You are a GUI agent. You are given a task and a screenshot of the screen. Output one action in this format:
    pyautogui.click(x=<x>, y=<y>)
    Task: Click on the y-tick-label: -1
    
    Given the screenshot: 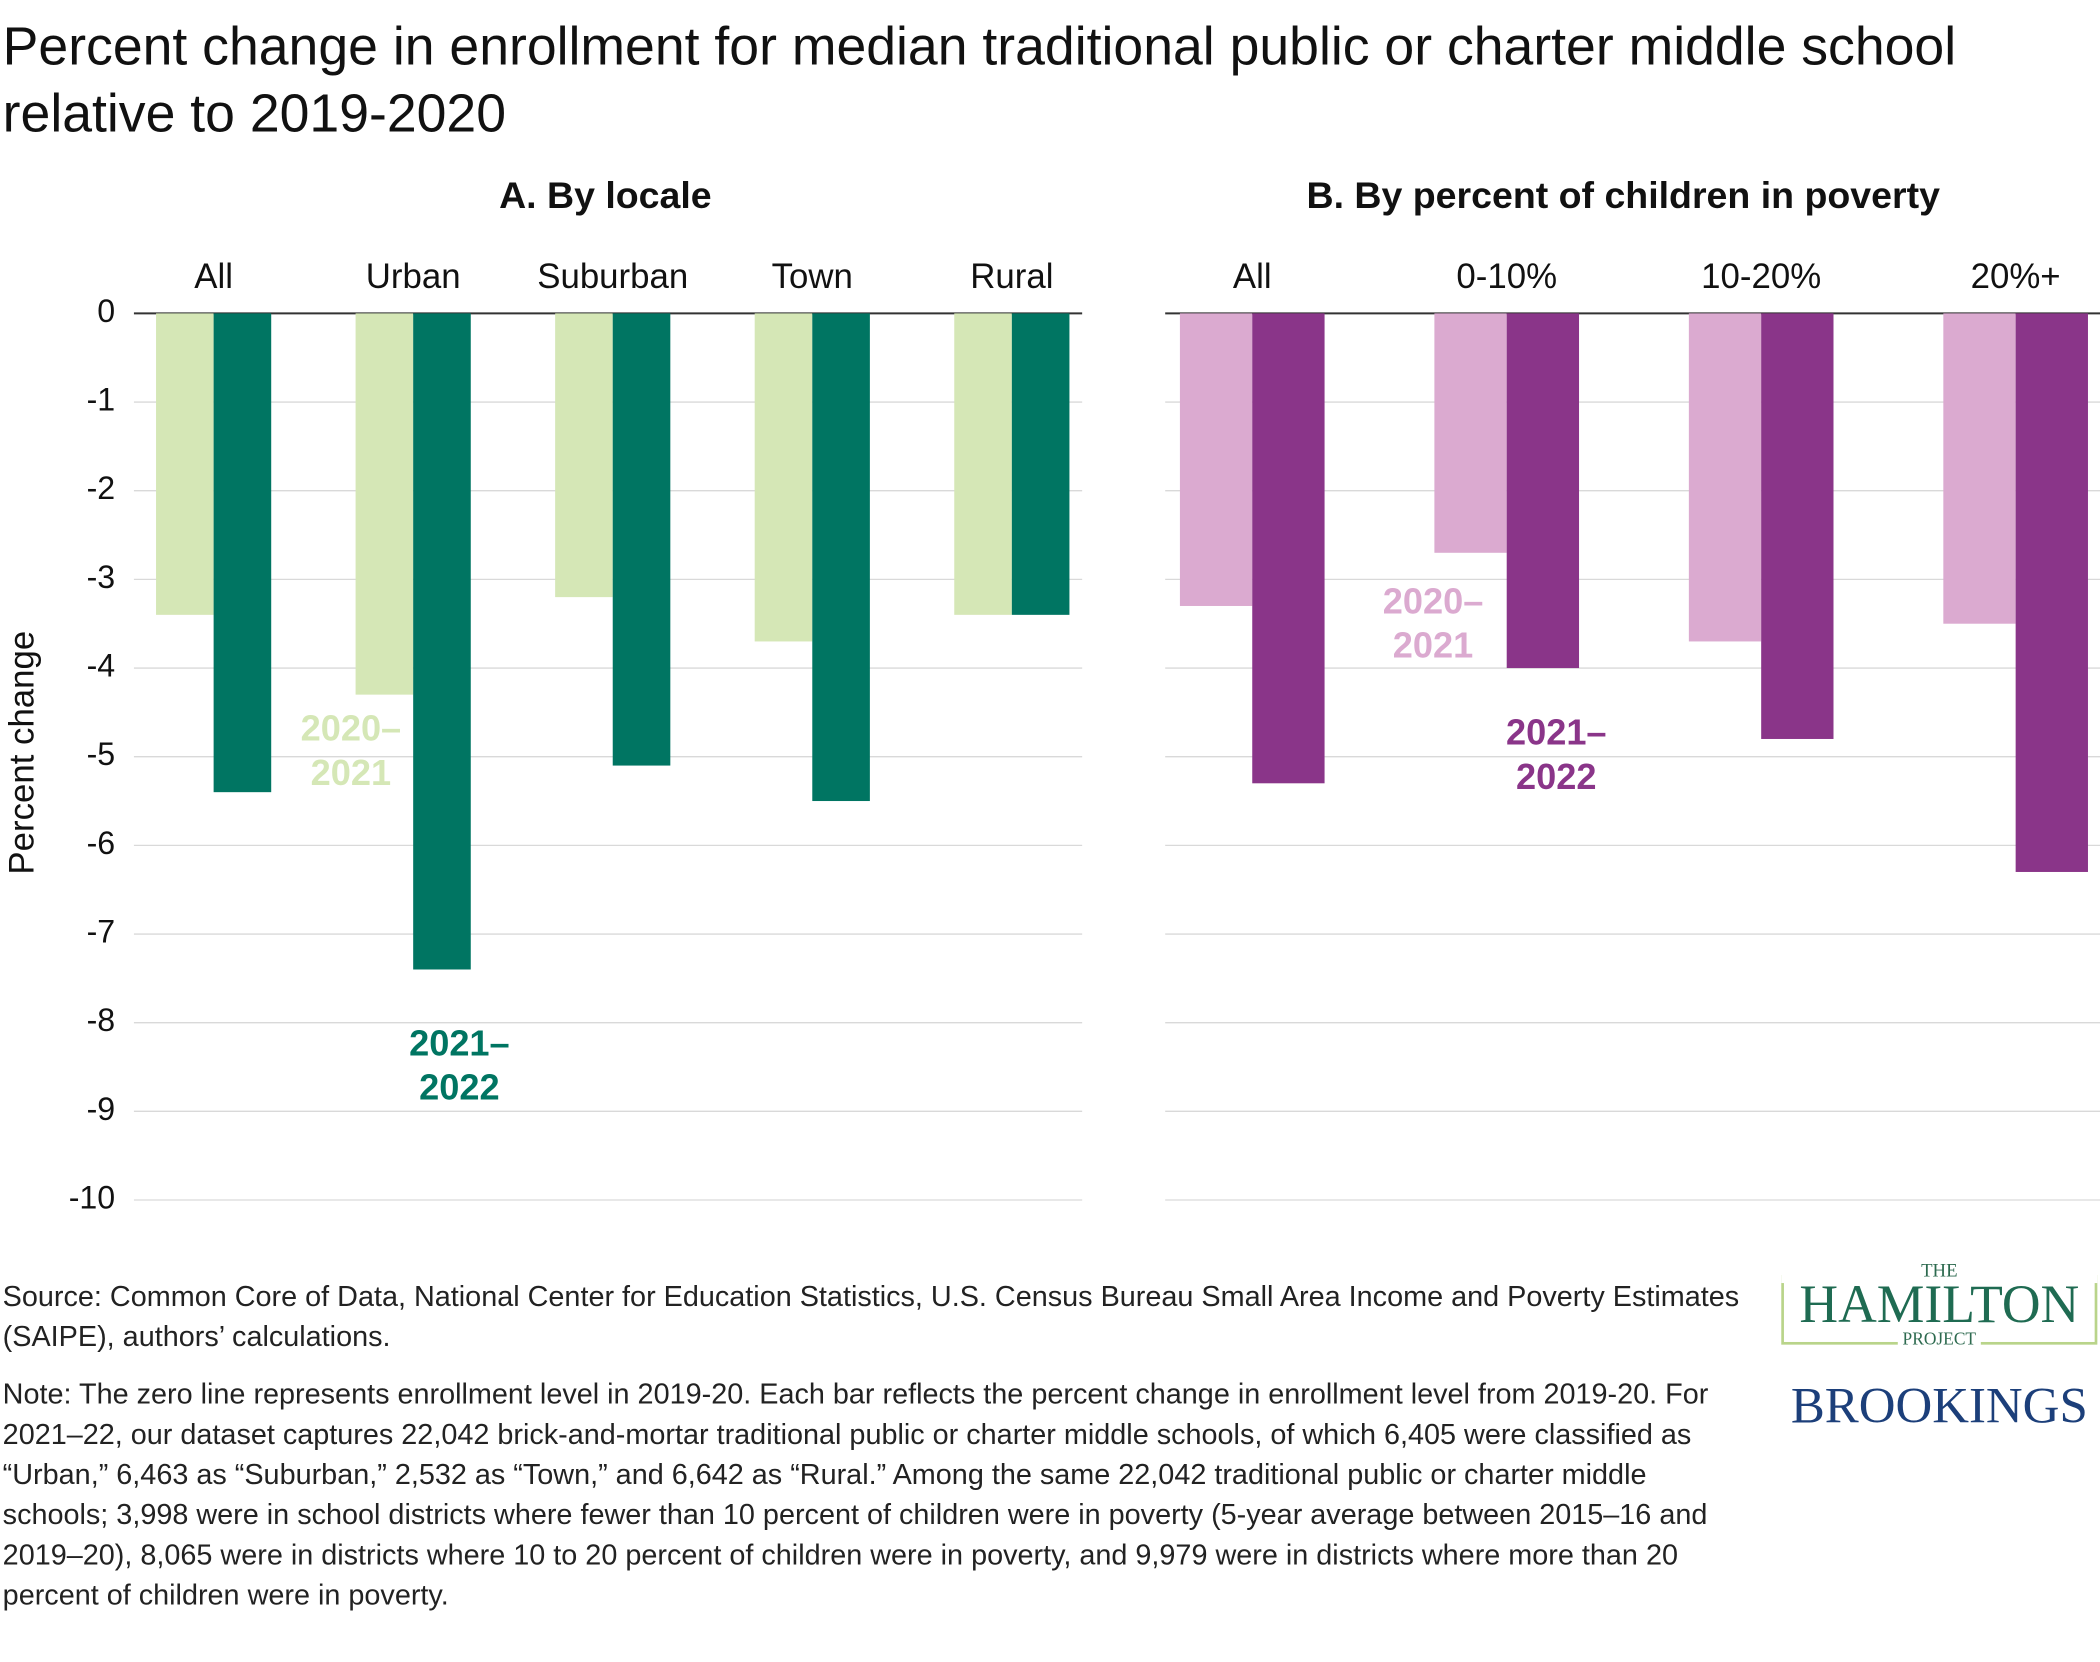 What is the action you would take?
    pyautogui.click(x=101, y=400)
    